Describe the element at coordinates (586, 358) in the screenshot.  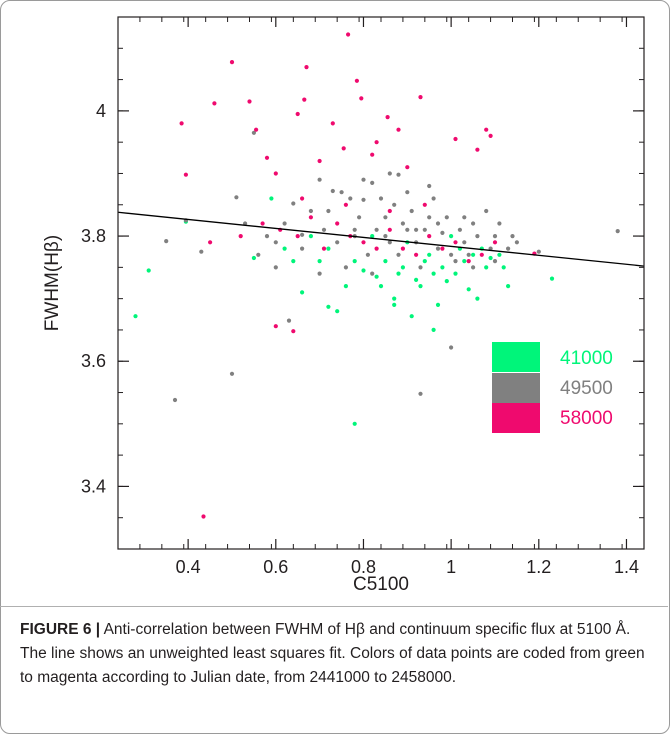
I see `legend-label: 41000` at that location.